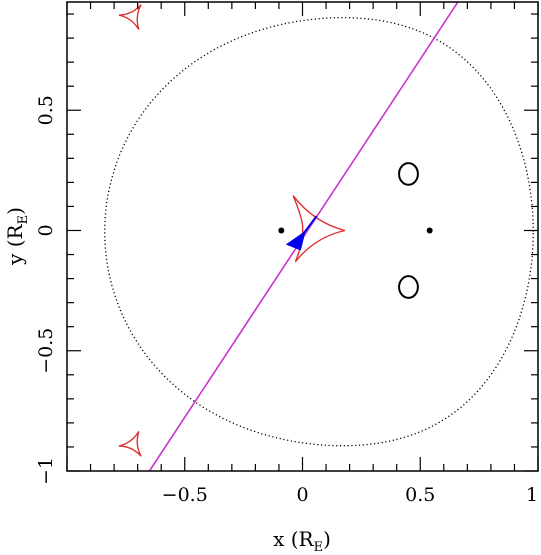 The width and height of the screenshot is (541, 555). Describe the element at coordinates (408, 287) in the screenshot. I see `image-ellipse-bottom` at that location.